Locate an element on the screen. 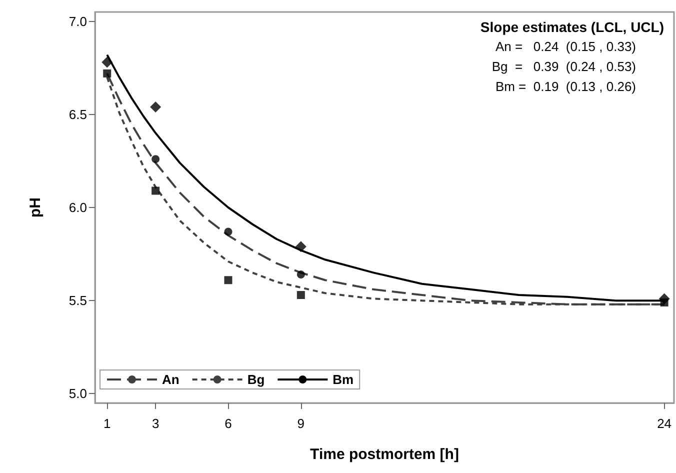 The width and height of the screenshot is (676, 473). x-tick-label: 9 is located at coordinates (301, 423).